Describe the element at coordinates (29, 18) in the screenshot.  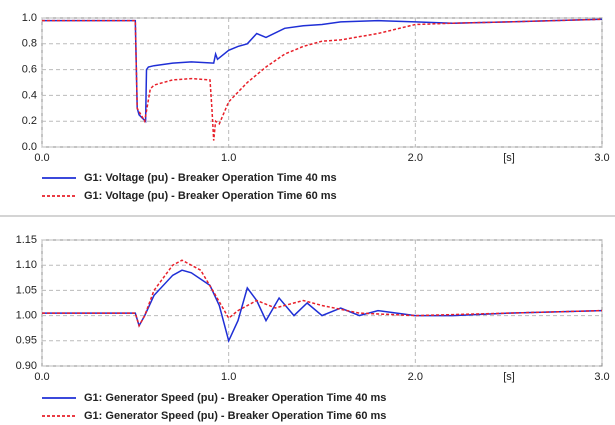
I see `y-tick-label: 1.0` at that location.